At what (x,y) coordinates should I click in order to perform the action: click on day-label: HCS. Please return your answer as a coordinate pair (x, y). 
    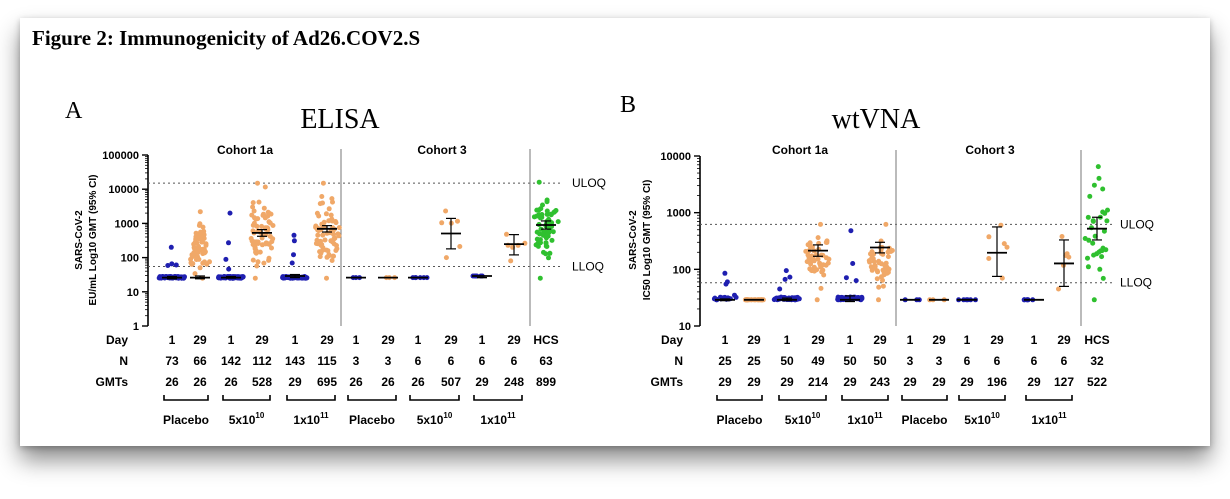
    Looking at the image, I should click on (1096, 340).